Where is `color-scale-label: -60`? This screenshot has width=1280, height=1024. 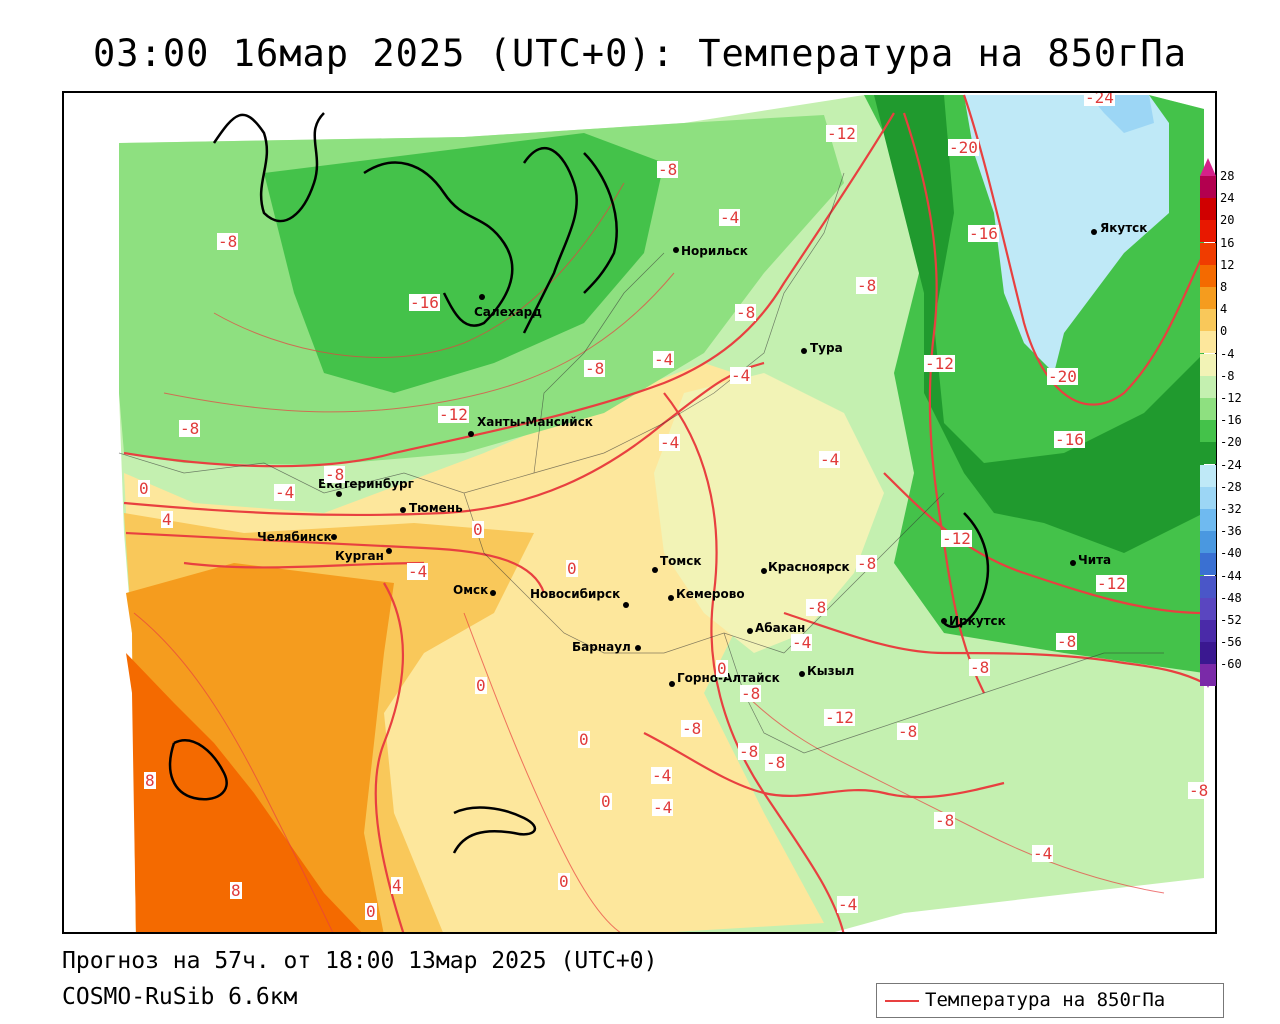
color-scale-label: -60 is located at coordinates (1231, 664).